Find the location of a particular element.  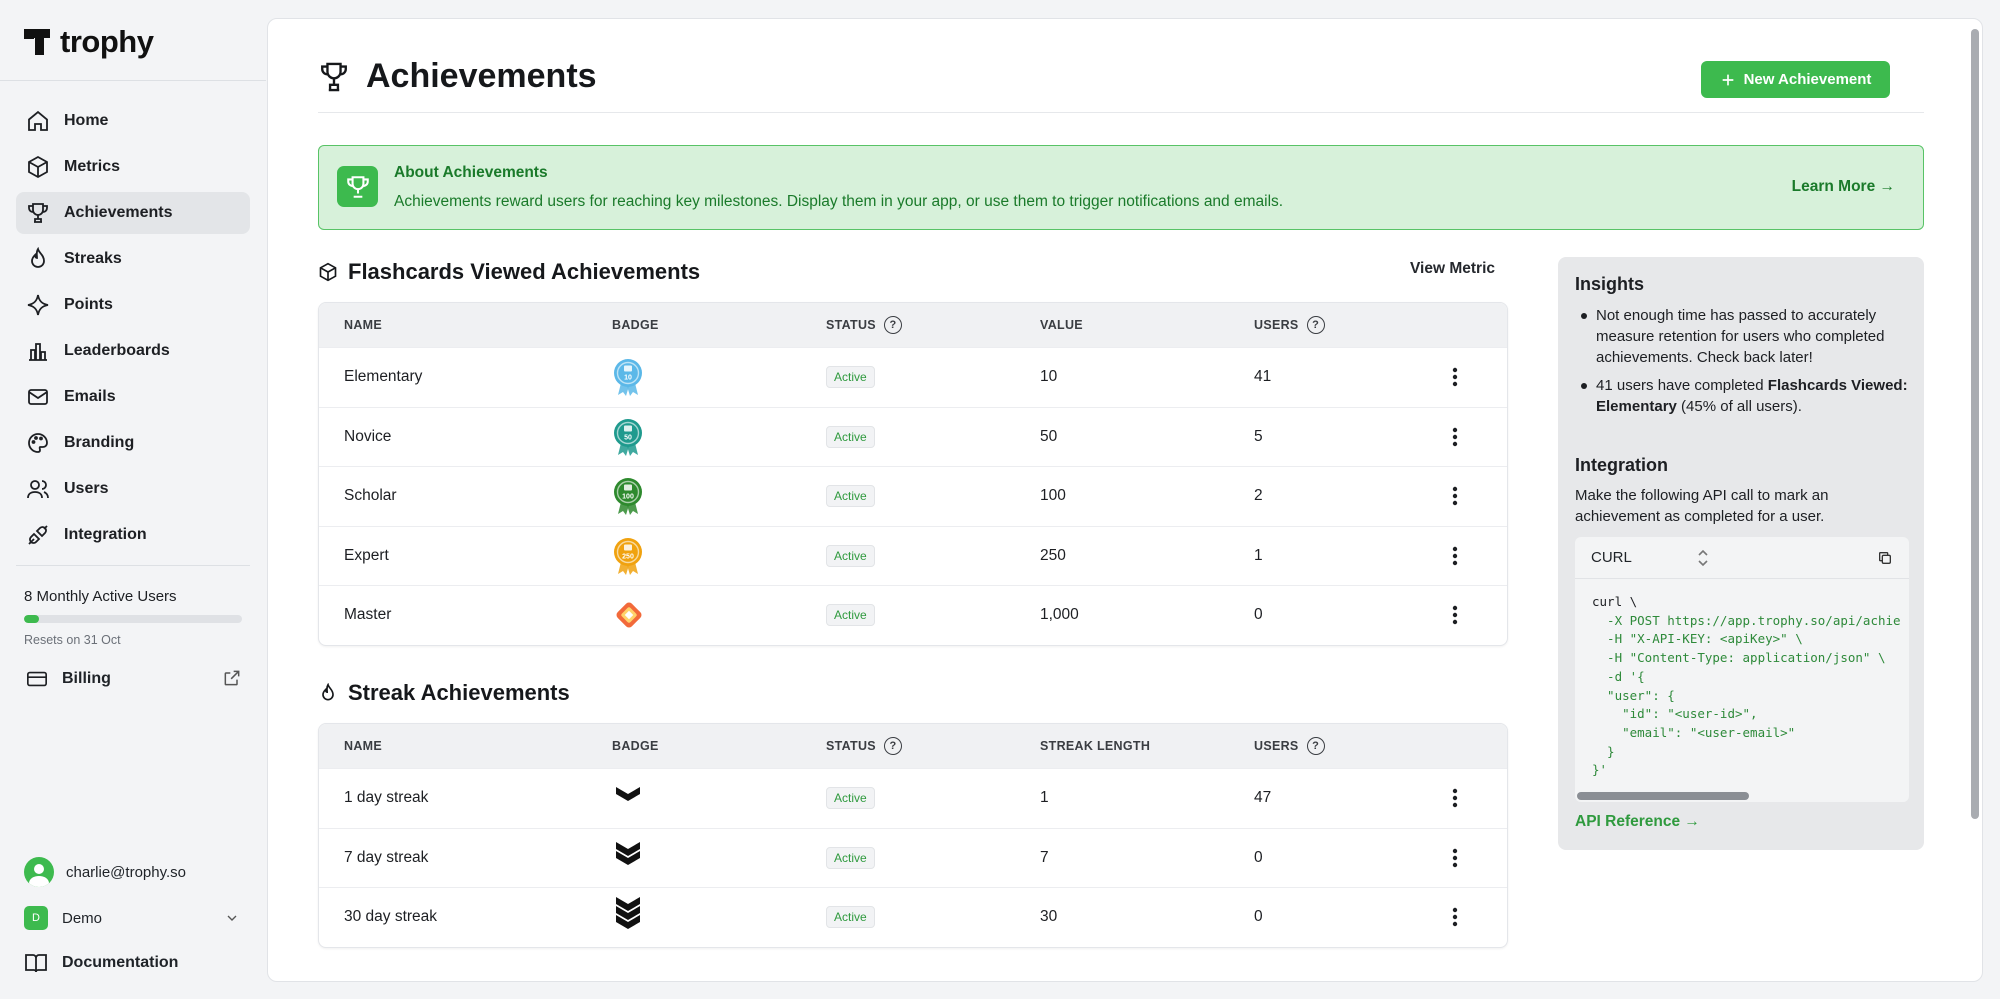

logo: trophy is located at coordinates (89, 42).